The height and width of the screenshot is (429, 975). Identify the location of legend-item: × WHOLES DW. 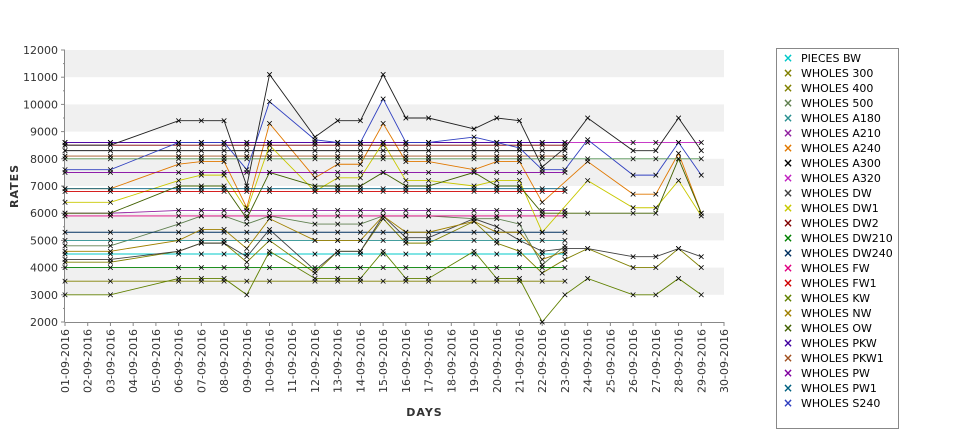
(837, 193).